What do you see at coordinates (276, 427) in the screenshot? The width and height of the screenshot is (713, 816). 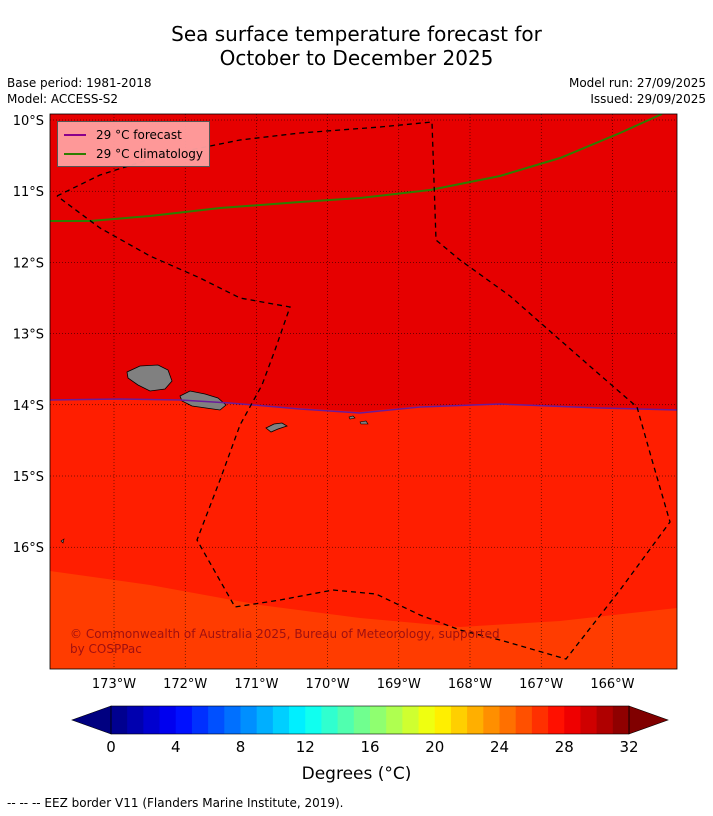 I see `tutuila-island` at bounding box center [276, 427].